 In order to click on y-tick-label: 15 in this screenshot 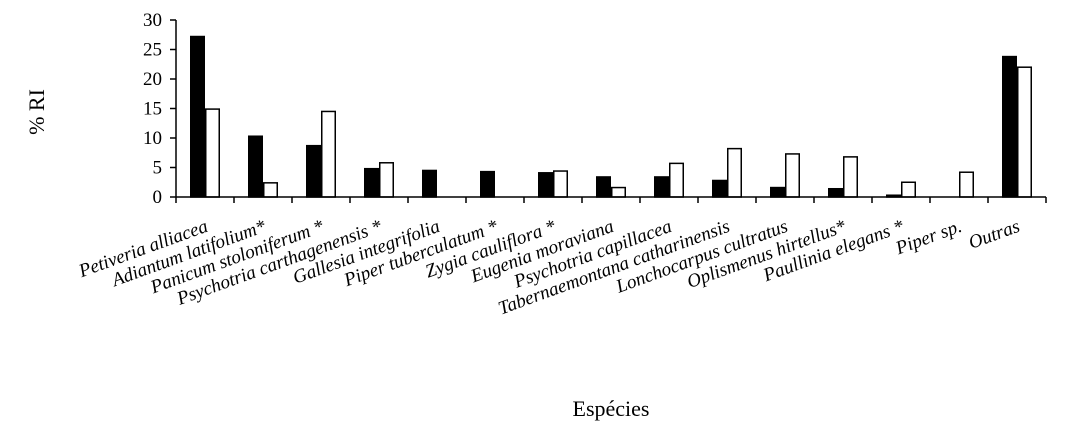, I will do `click(152, 109)`.